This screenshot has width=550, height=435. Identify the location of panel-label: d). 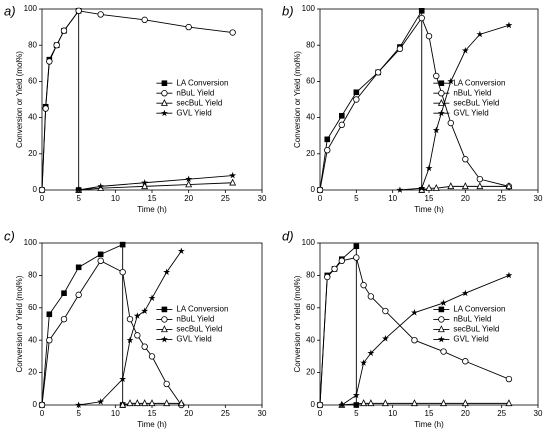
(288, 235).